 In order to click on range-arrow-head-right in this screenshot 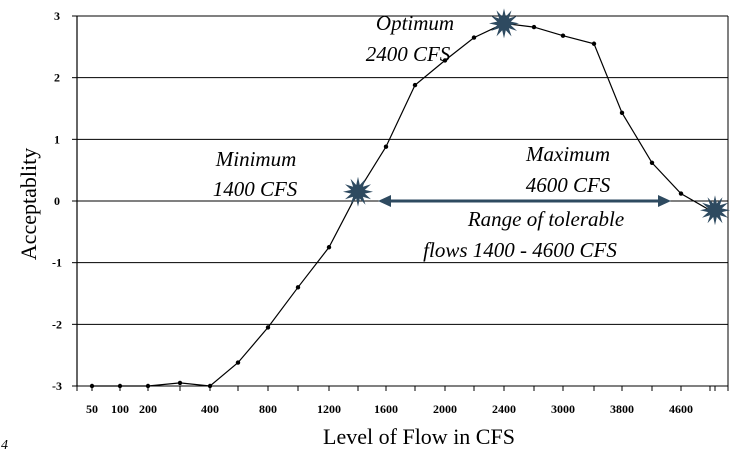, I will do `click(664, 201)`.